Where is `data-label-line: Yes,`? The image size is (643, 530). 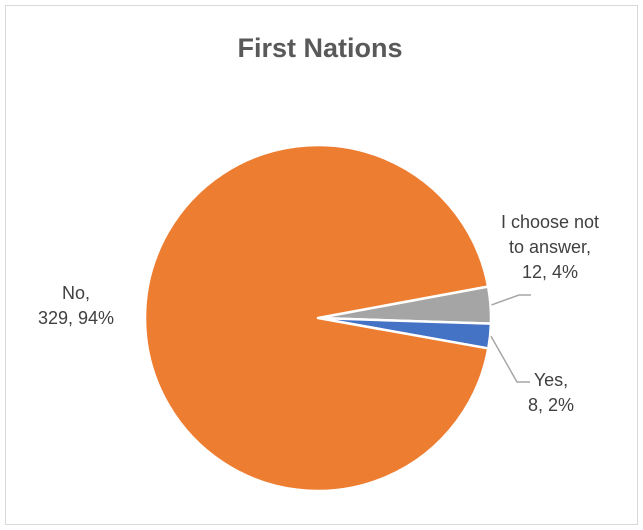 data-label-line: Yes, is located at coordinates (551, 380).